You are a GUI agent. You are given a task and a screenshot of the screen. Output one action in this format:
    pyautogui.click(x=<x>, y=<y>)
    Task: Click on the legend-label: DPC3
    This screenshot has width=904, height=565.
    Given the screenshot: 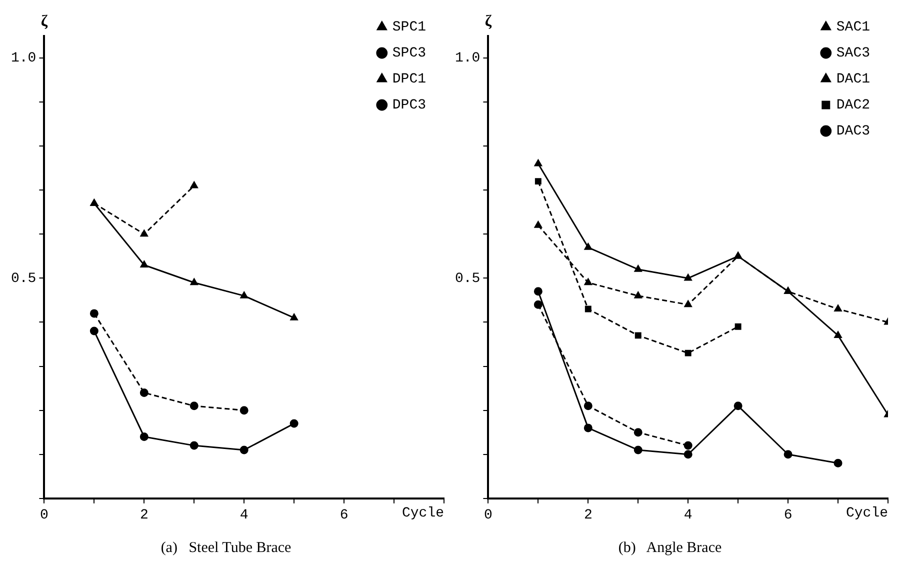 What is the action you would take?
    pyautogui.click(x=409, y=106)
    